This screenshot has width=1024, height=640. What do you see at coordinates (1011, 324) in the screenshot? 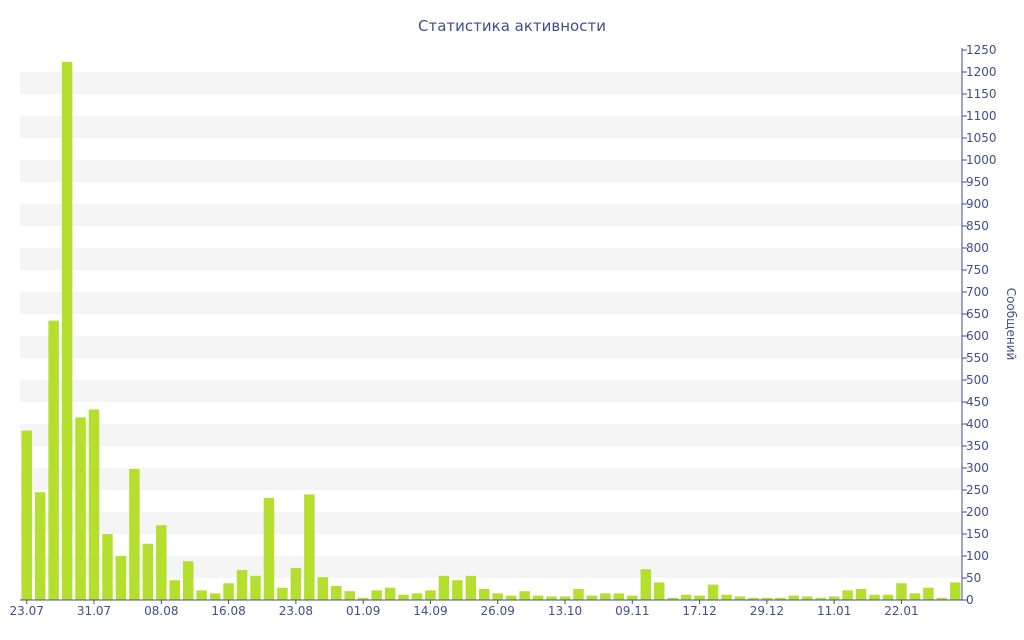
I see `y-axis-label: Сообщений` at bounding box center [1011, 324].